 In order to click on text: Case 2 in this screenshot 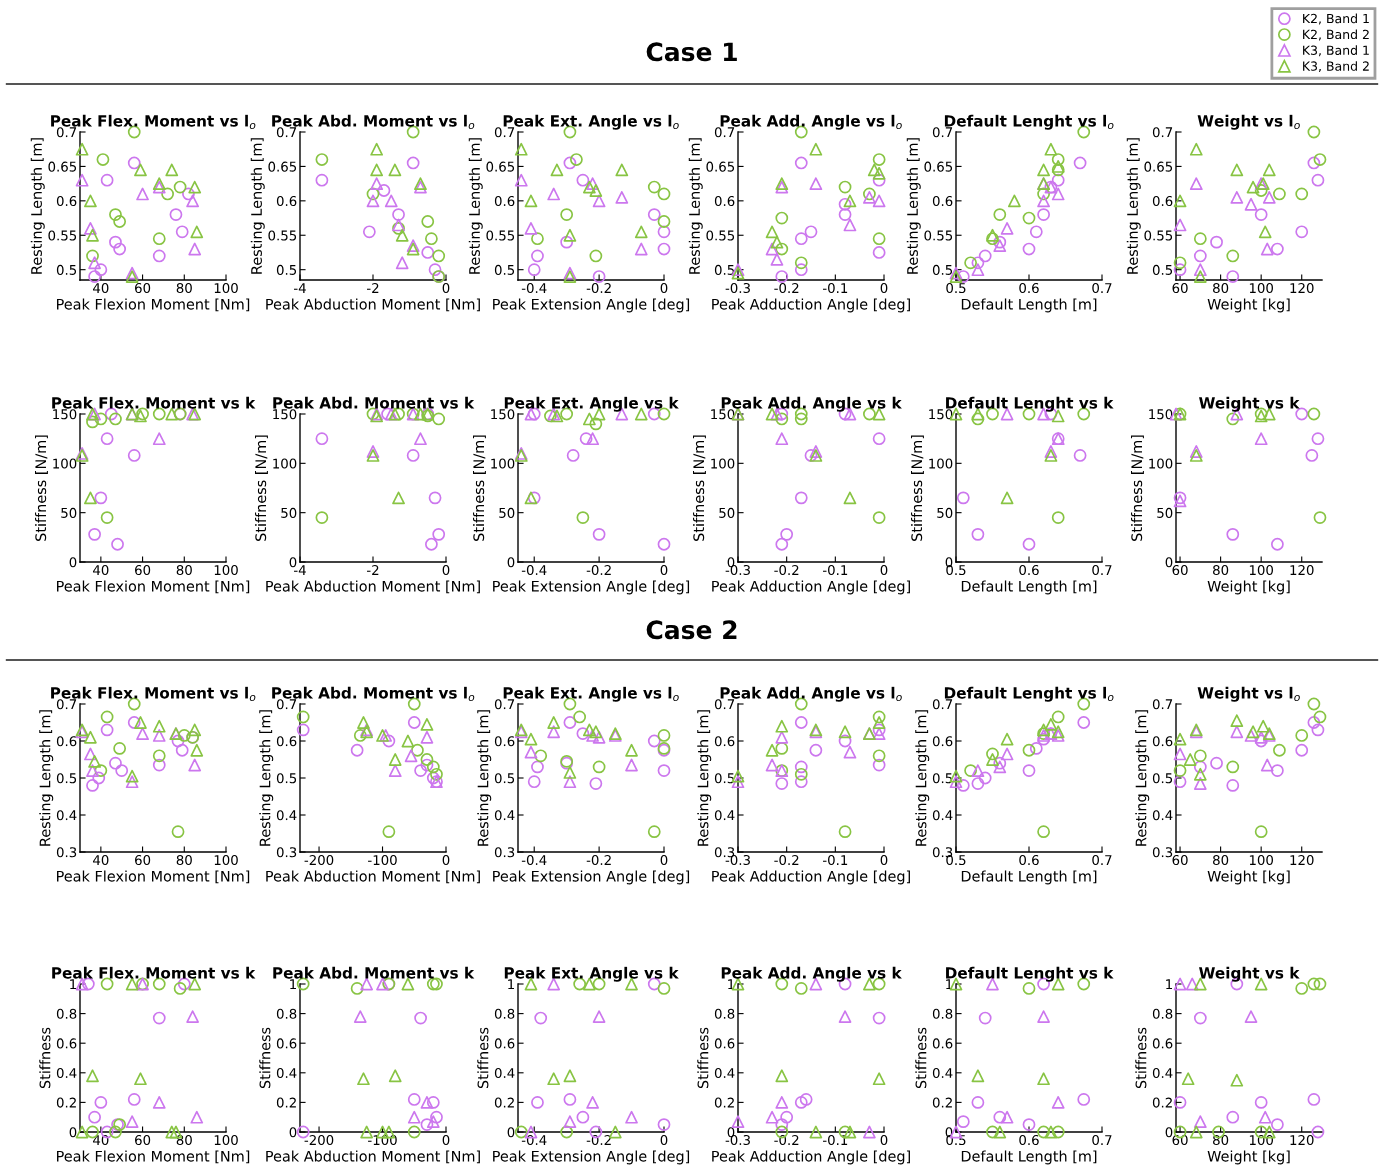, I will do `click(691, 630)`.